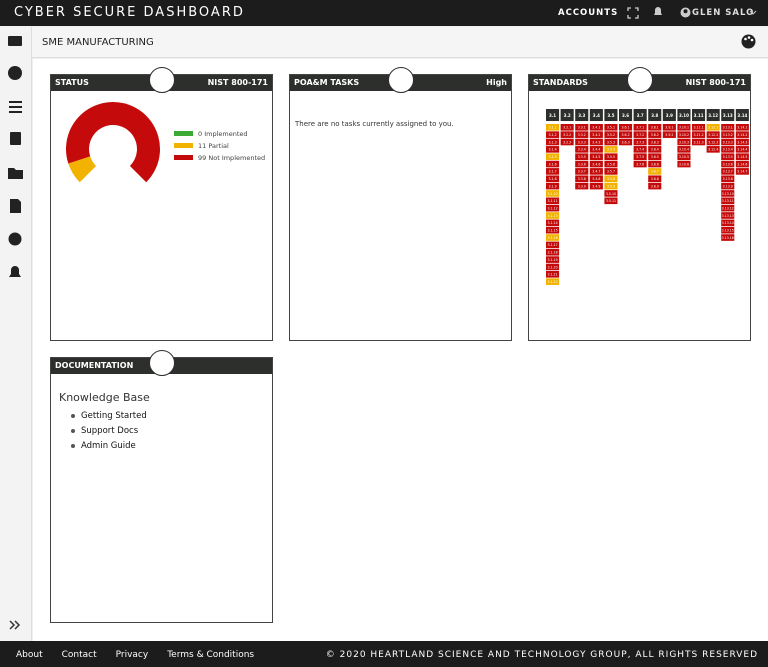  What do you see at coordinates (633, 13) in the screenshot?
I see `fullscreen-icon` at bounding box center [633, 13].